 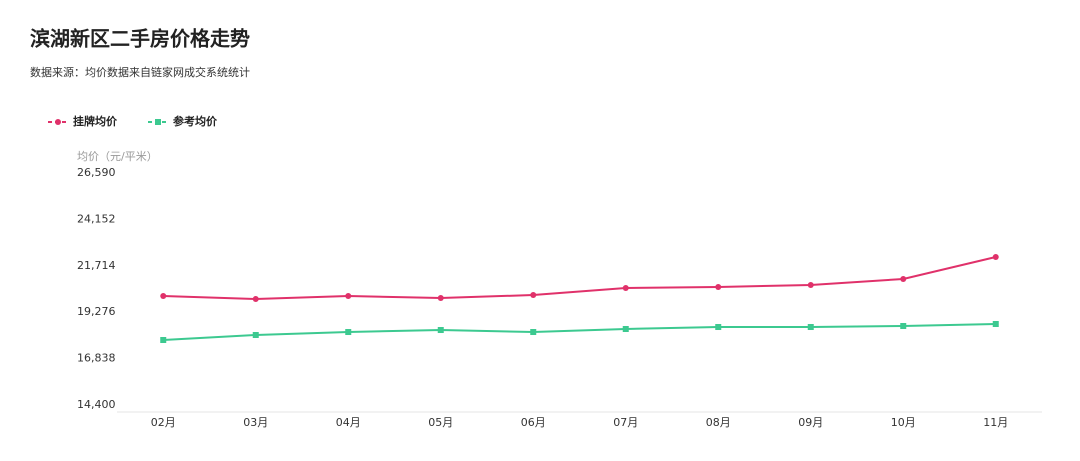 What do you see at coordinates (96, 311) in the screenshot?
I see `y-tick-label: 19,276` at bounding box center [96, 311].